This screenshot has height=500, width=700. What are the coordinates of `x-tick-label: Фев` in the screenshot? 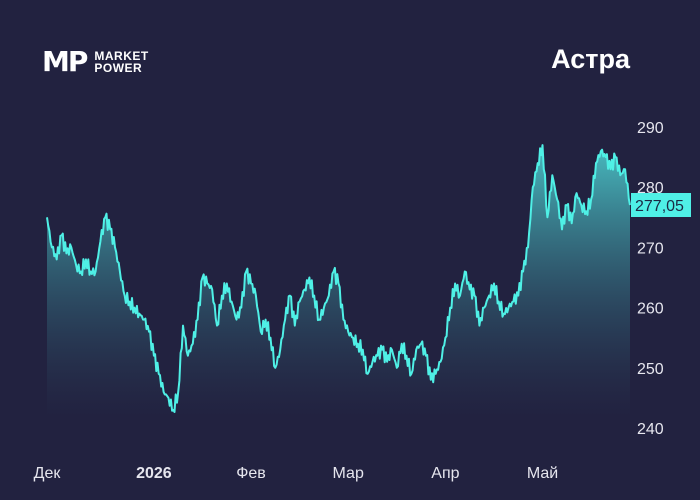 It's located at (251, 473).